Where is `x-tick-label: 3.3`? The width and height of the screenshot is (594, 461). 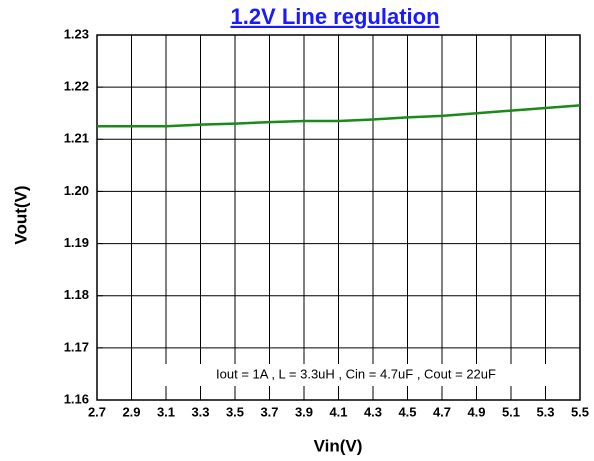
x-tick-label: 3.3 is located at coordinates (200, 411).